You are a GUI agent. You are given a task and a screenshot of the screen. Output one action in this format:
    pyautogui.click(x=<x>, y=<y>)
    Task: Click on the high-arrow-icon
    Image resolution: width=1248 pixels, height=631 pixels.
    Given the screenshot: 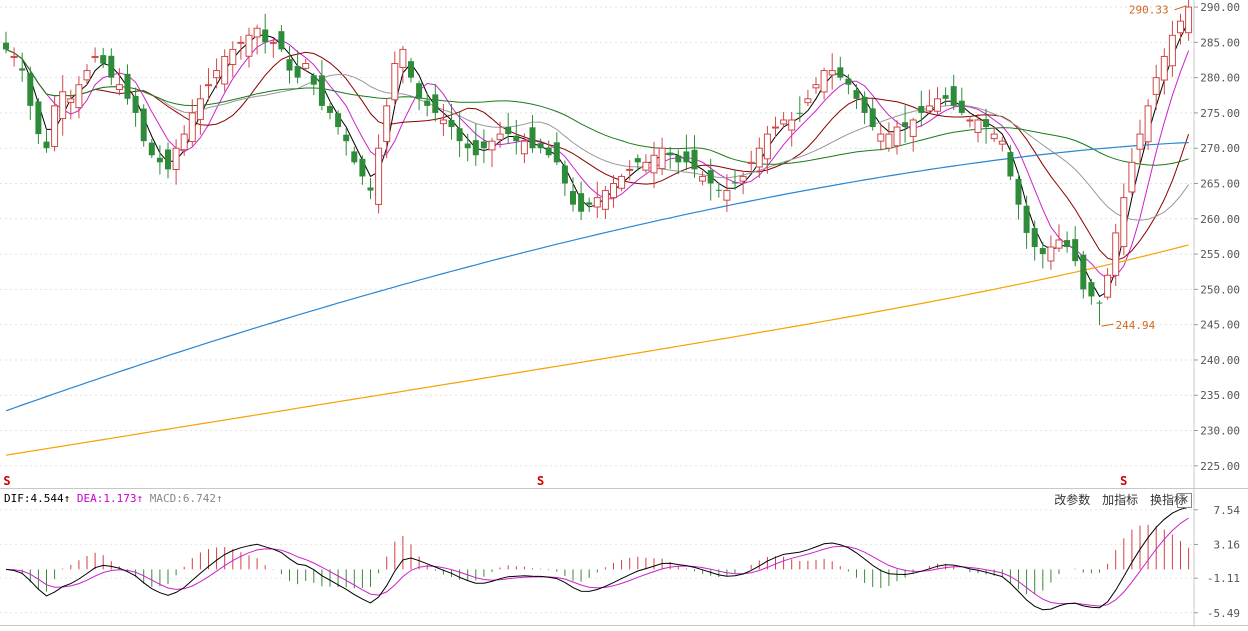 What is the action you would take?
    pyautogui.click(x=1180, y=8)
    